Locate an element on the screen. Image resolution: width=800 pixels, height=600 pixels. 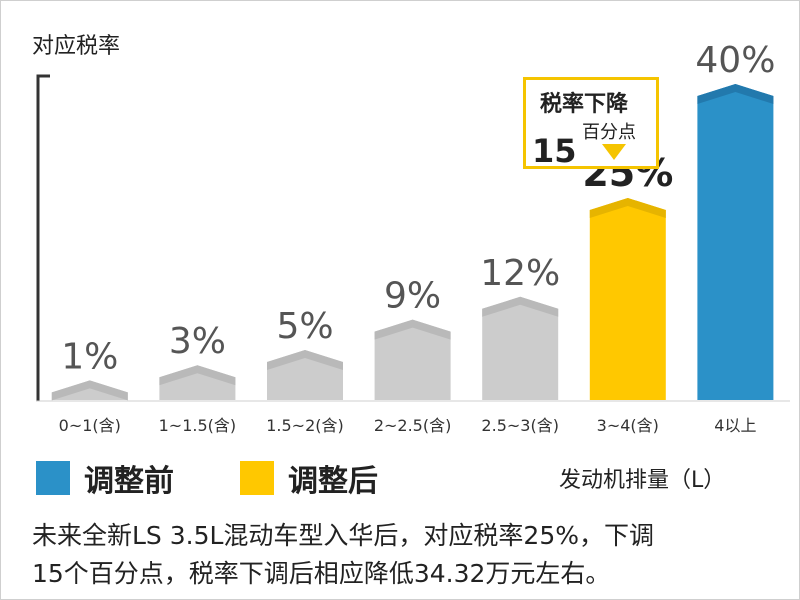
x-tick-label: 4以上 is located at coordinates (735, 425).